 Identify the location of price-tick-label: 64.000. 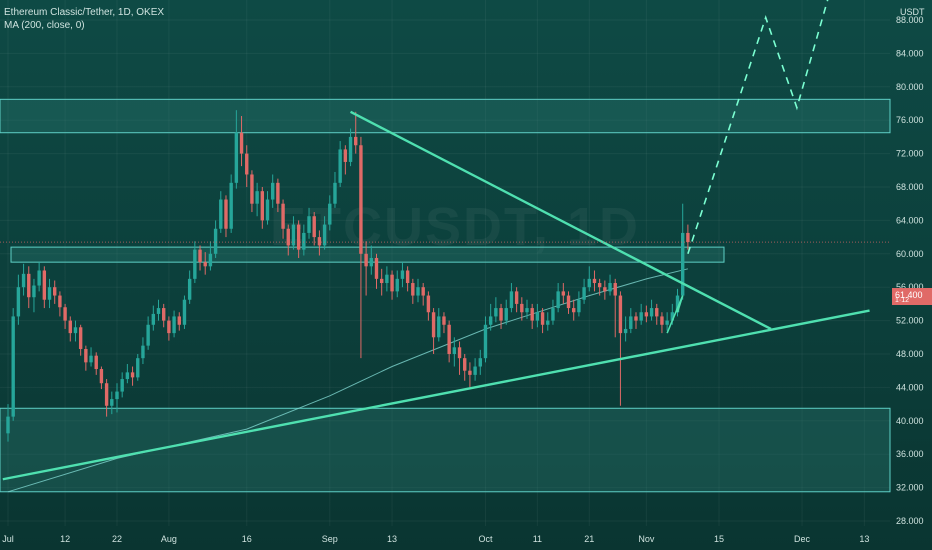
(910, 220).